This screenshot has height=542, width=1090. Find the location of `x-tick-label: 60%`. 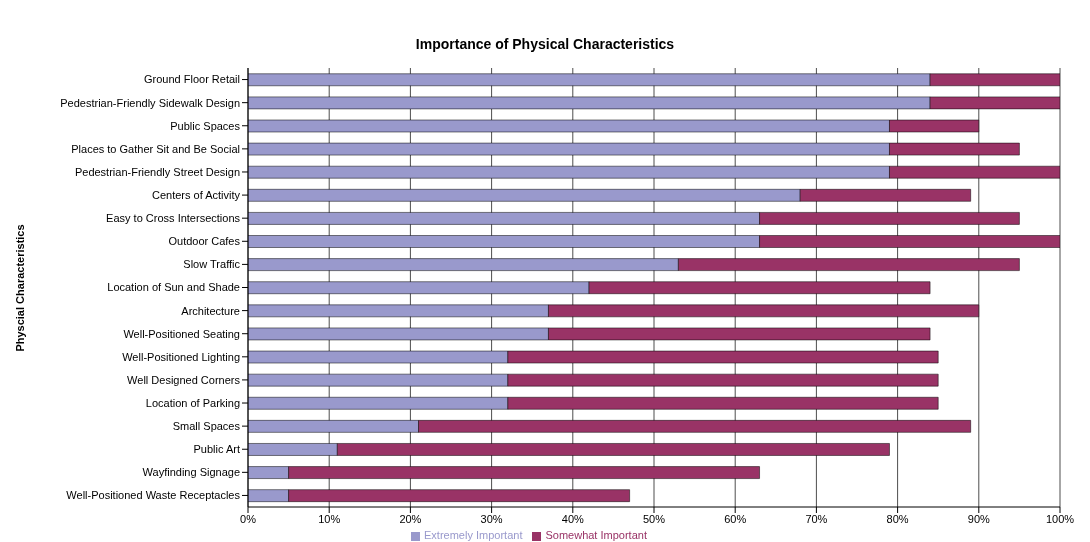

x-tick-label: 60% is located at coordinates (735, 518).